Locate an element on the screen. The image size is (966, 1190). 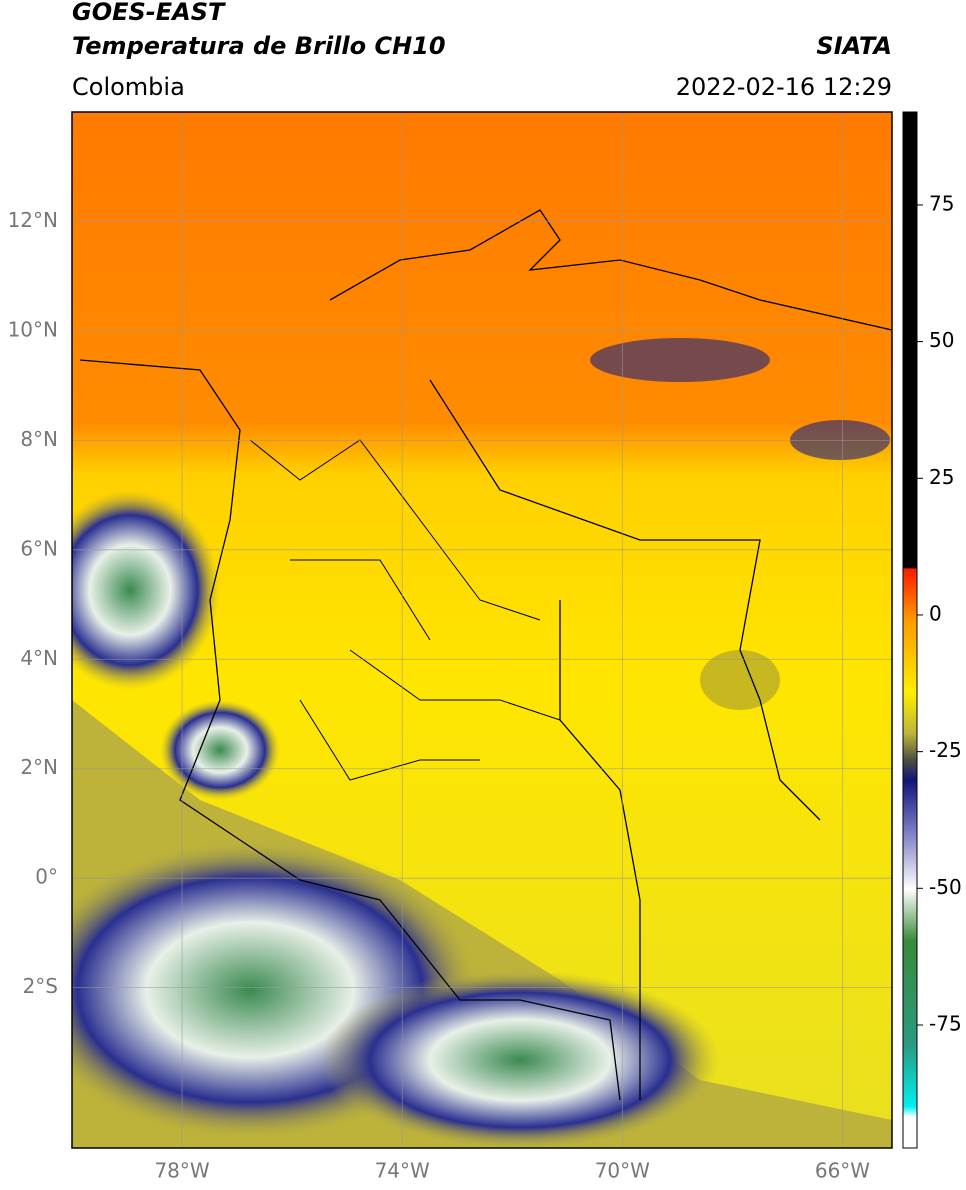
colorbar-tick-label: -50 is located at coordinates (945, 887).